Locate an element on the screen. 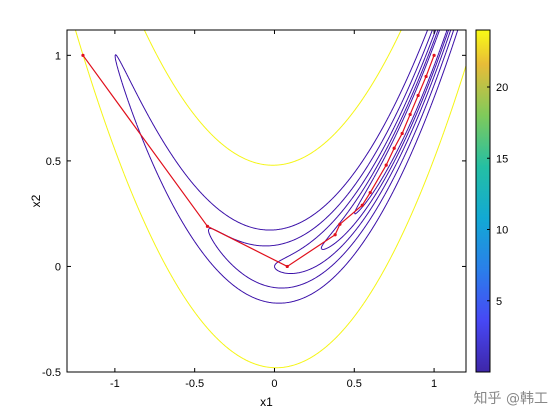 The width and height of the screenshot is (560, 420). y-axis-label: x2 is located at coordinates (36, 200).